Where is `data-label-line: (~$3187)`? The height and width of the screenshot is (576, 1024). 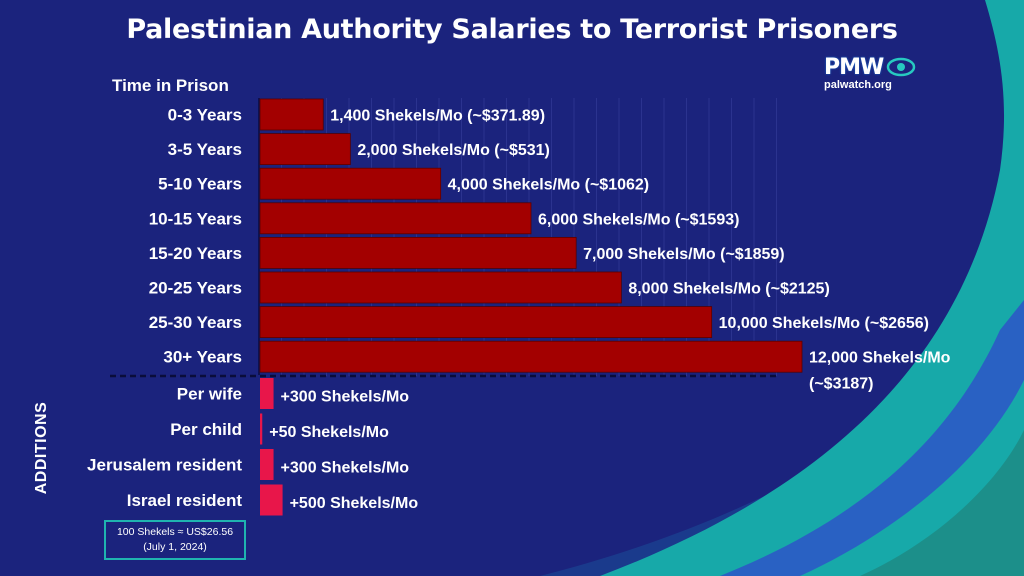 data-label-line: (~$3187) is located at coordinates (841, 384).